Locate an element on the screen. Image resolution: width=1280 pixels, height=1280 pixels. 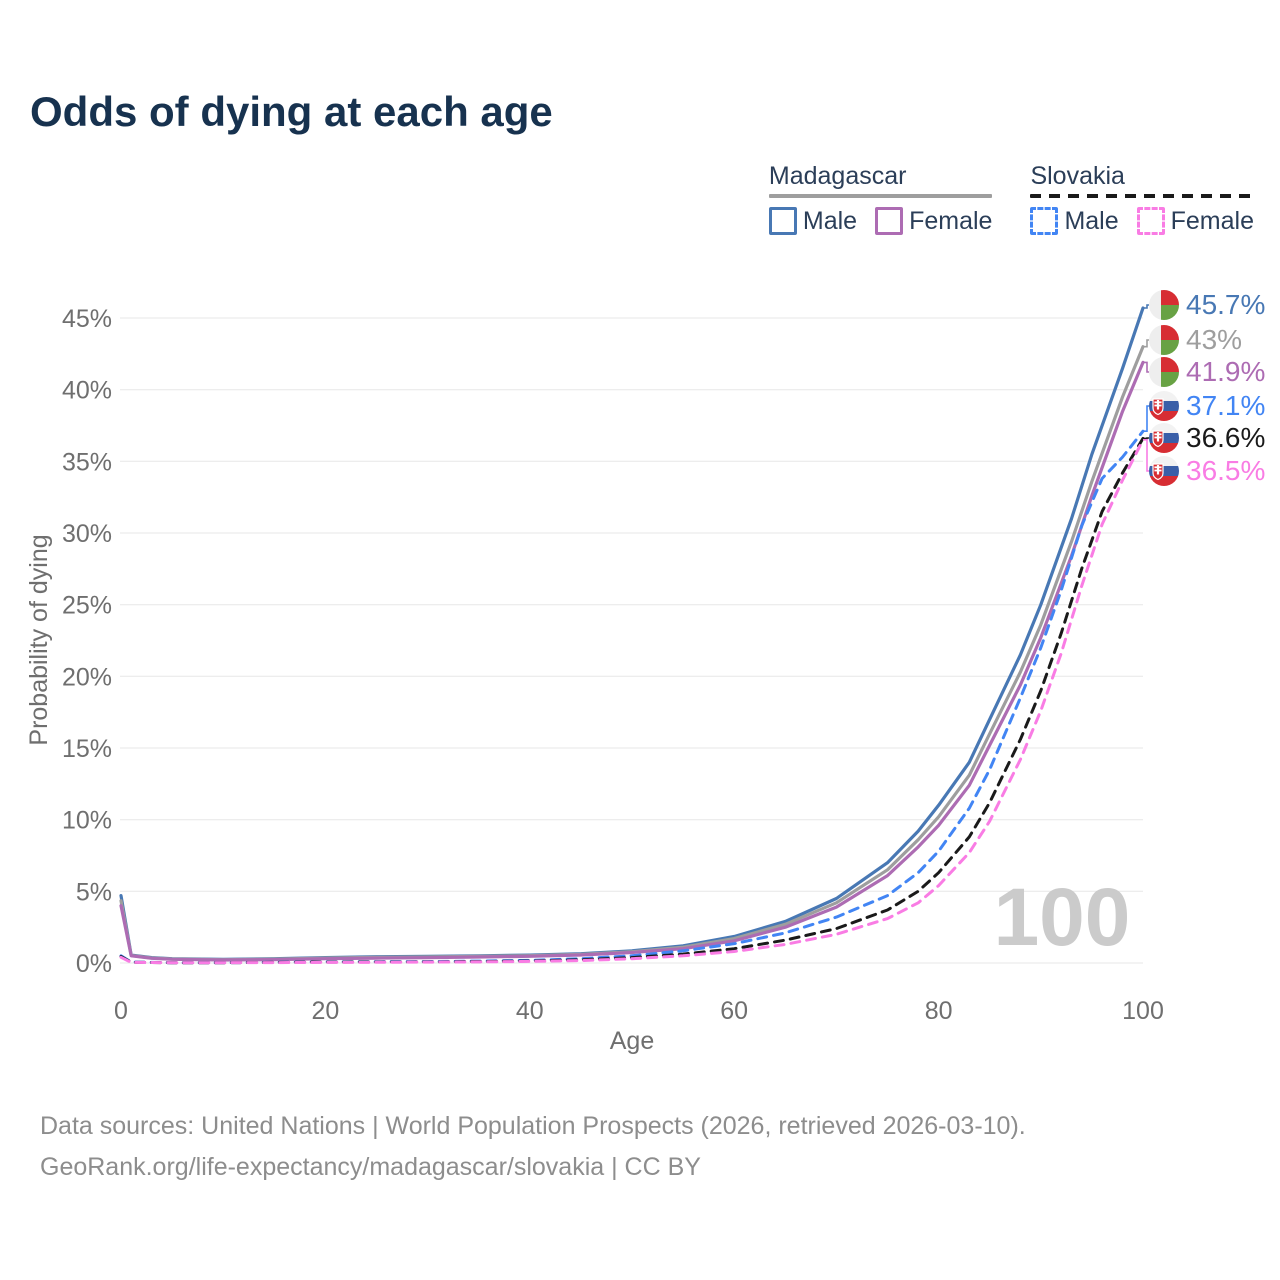
legend-group-title: Slovakia is located at coordinates (1077, 176).